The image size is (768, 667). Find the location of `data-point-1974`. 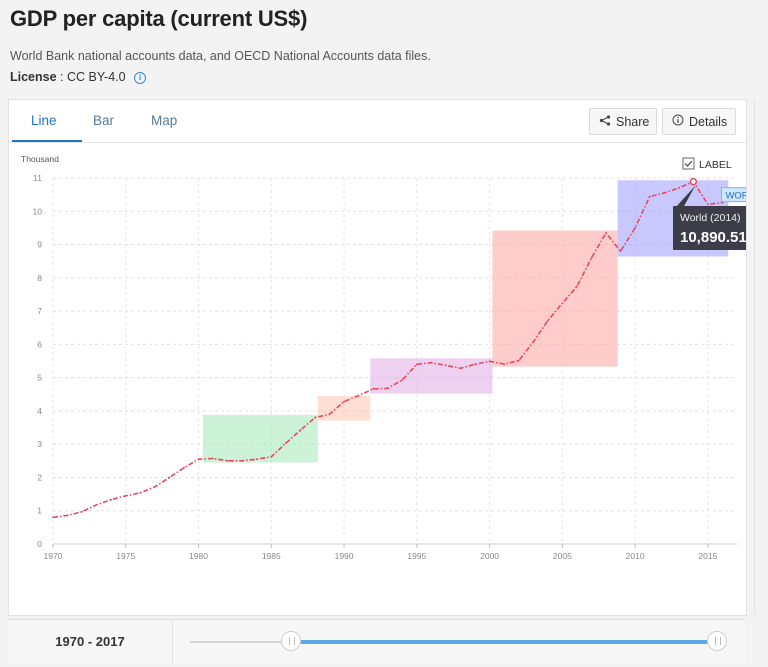

data-point-1974 is located at coordinates (111, 499).